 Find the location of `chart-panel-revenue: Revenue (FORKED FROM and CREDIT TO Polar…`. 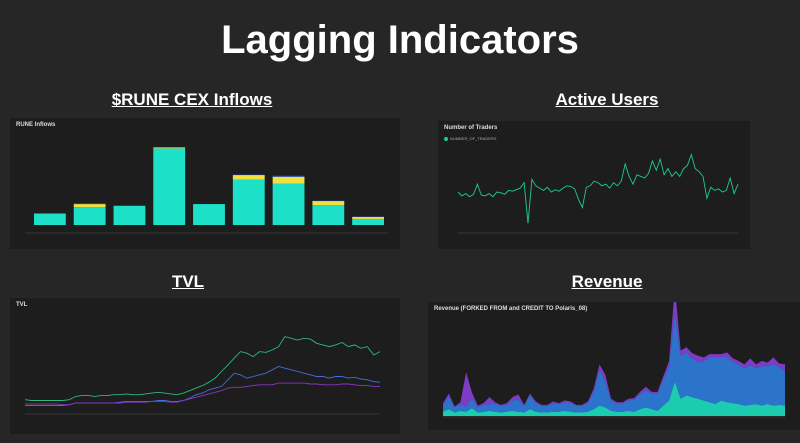

chart-panel-revenue: Revenue (FORKED FROM and CREDIT TO Polar… is located at coordinates (614, 366).